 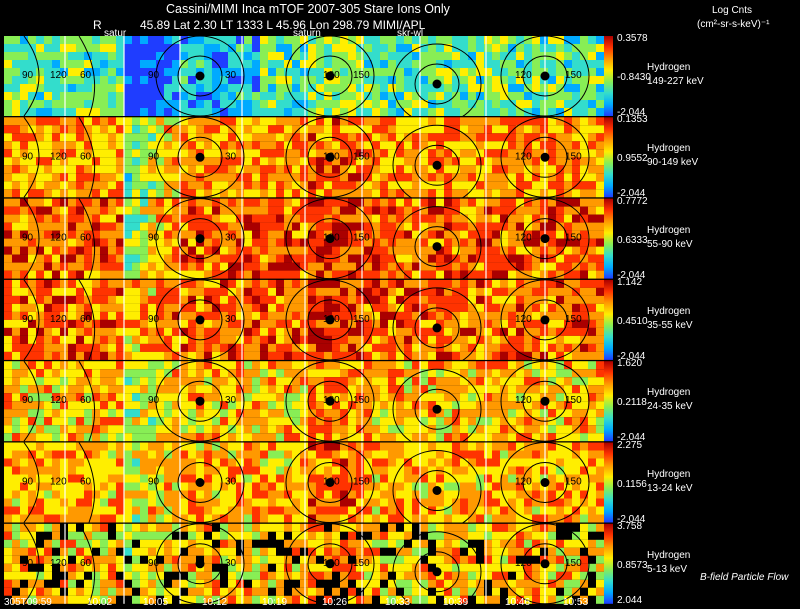 What do you see at coordinates (361, 156) in the screenshot?
I see `contour-label: 150` at bounding box center [361, 156].